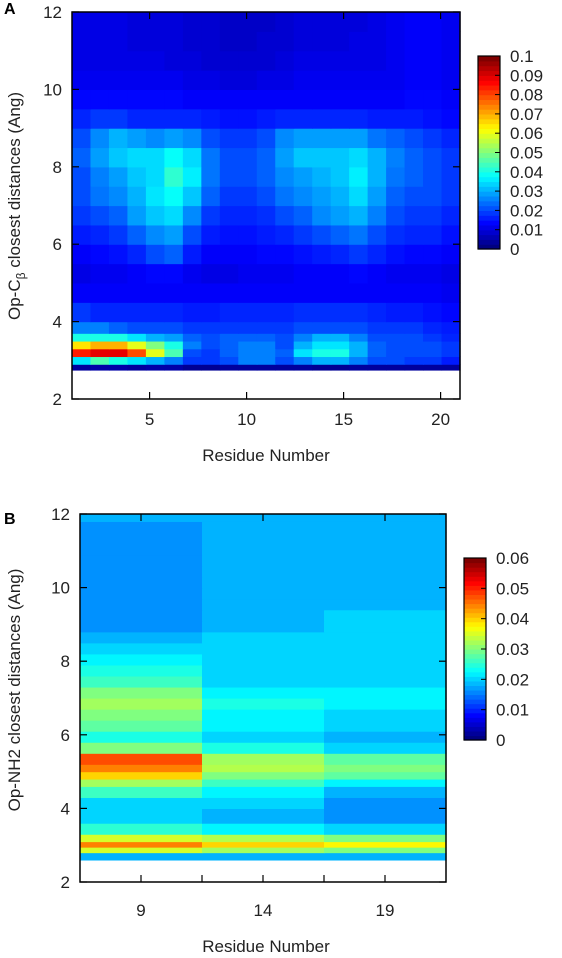  What do you see at coordinates (526, 191) in the screenshot?
I see `colorbar-tick-label: 0.03` at bounding box center [526, 191].